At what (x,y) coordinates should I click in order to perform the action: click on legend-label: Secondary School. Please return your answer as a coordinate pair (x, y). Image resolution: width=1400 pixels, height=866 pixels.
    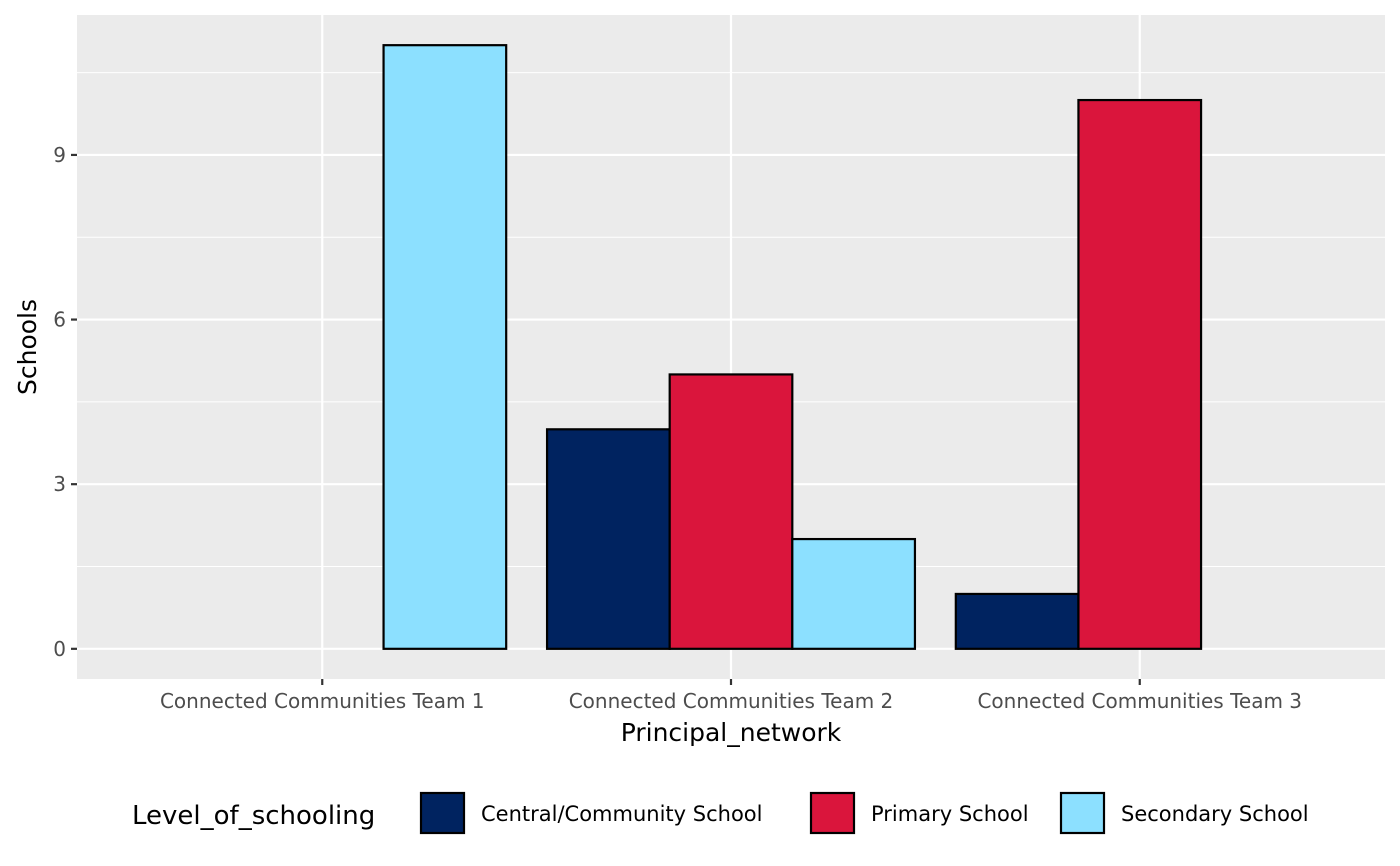
    Looking at the image, I should click on (1215, 814).